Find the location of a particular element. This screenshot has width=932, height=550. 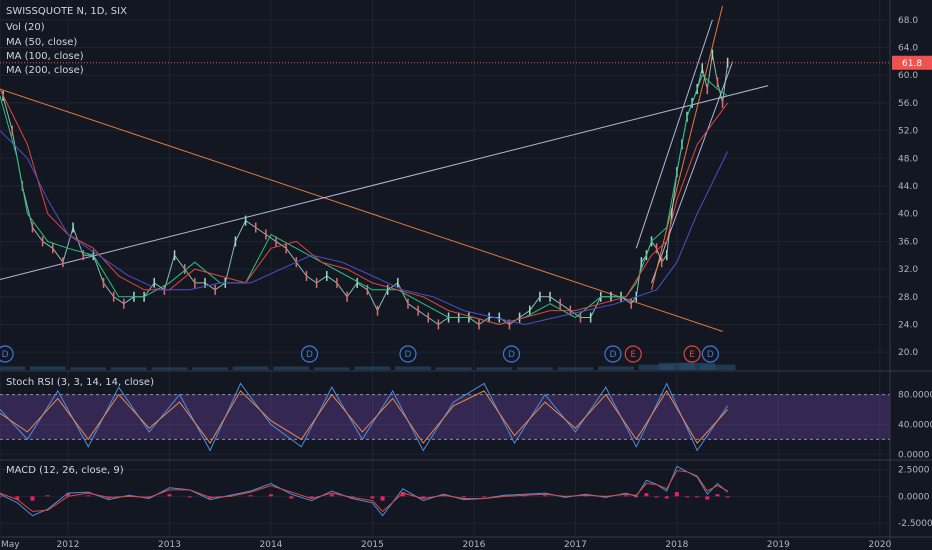

stoch-tick-label: 0.0000 is located at coordinates (914, 455).